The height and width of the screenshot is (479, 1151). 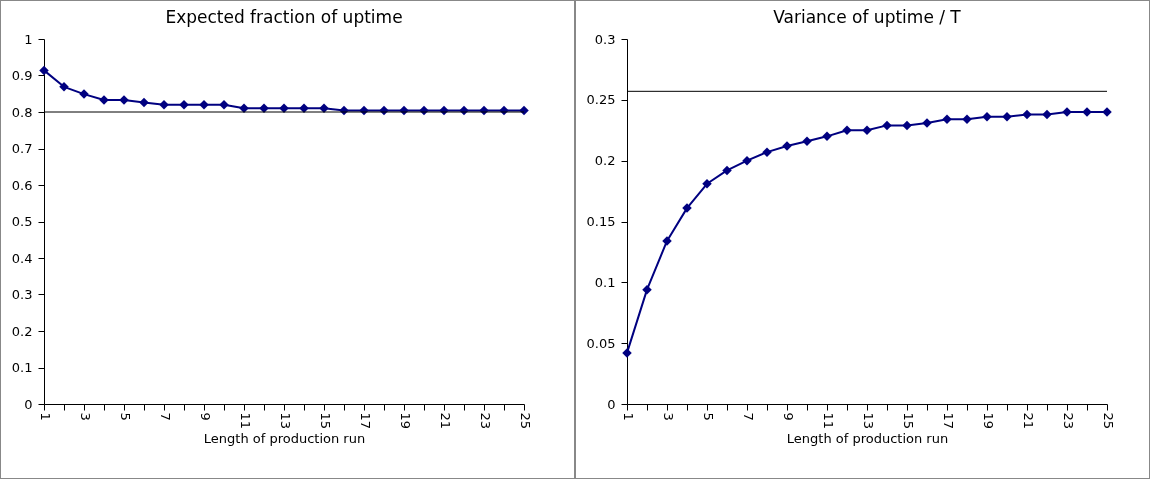 I want to click on y-tick-label: 0.25, so click(x=601, y=100).